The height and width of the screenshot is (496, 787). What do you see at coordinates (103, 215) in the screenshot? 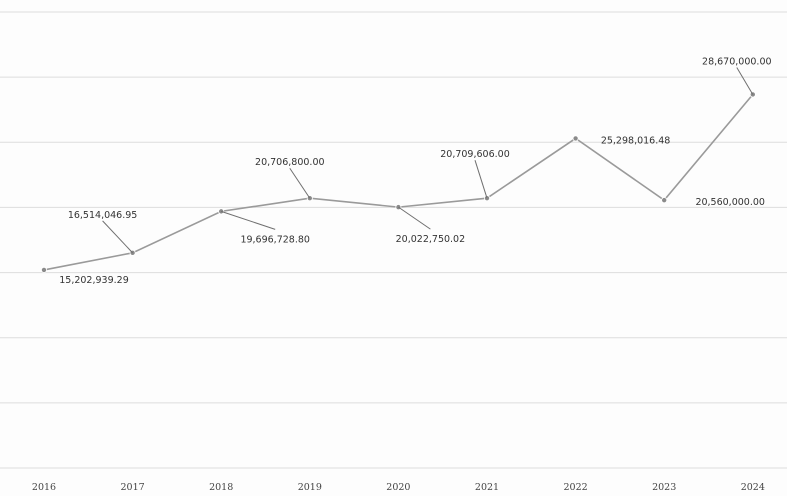
I see `data-label: 16,514,046.95` at bounding box center [103, 215].